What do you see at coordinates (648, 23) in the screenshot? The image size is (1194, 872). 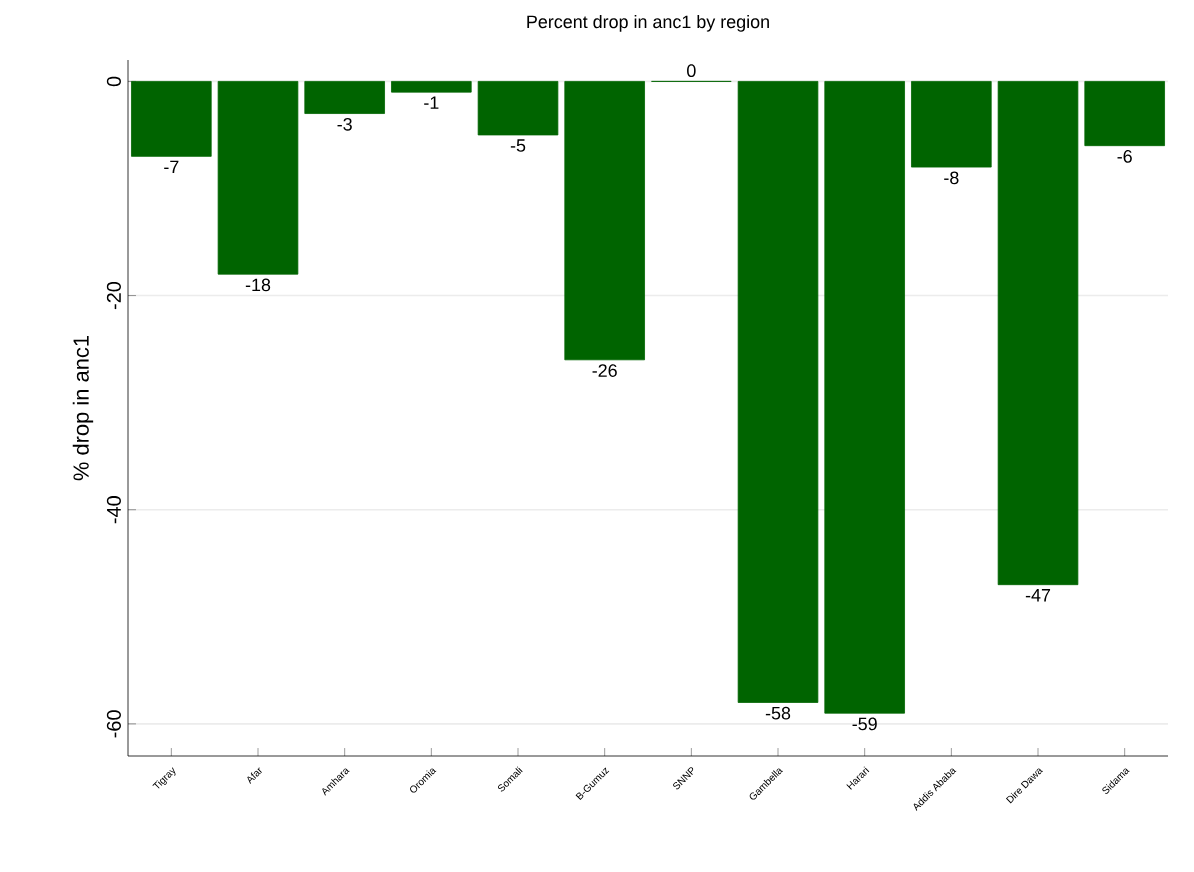 I see `chart-title: Percent drop in anc1 by region` at bounding box center [648, 23].